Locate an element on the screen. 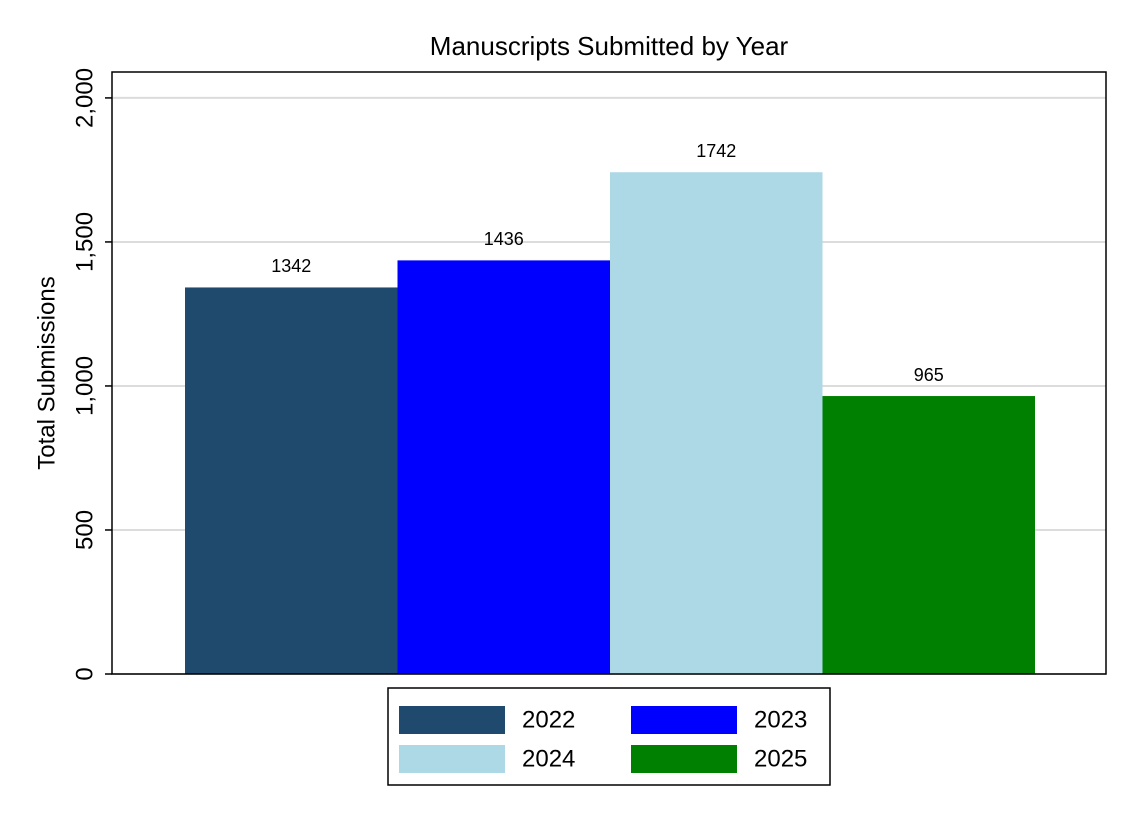 The height and width of the screenshot is (826, 1136). y-tick-label: 500 is located at coordinates (84, 530).